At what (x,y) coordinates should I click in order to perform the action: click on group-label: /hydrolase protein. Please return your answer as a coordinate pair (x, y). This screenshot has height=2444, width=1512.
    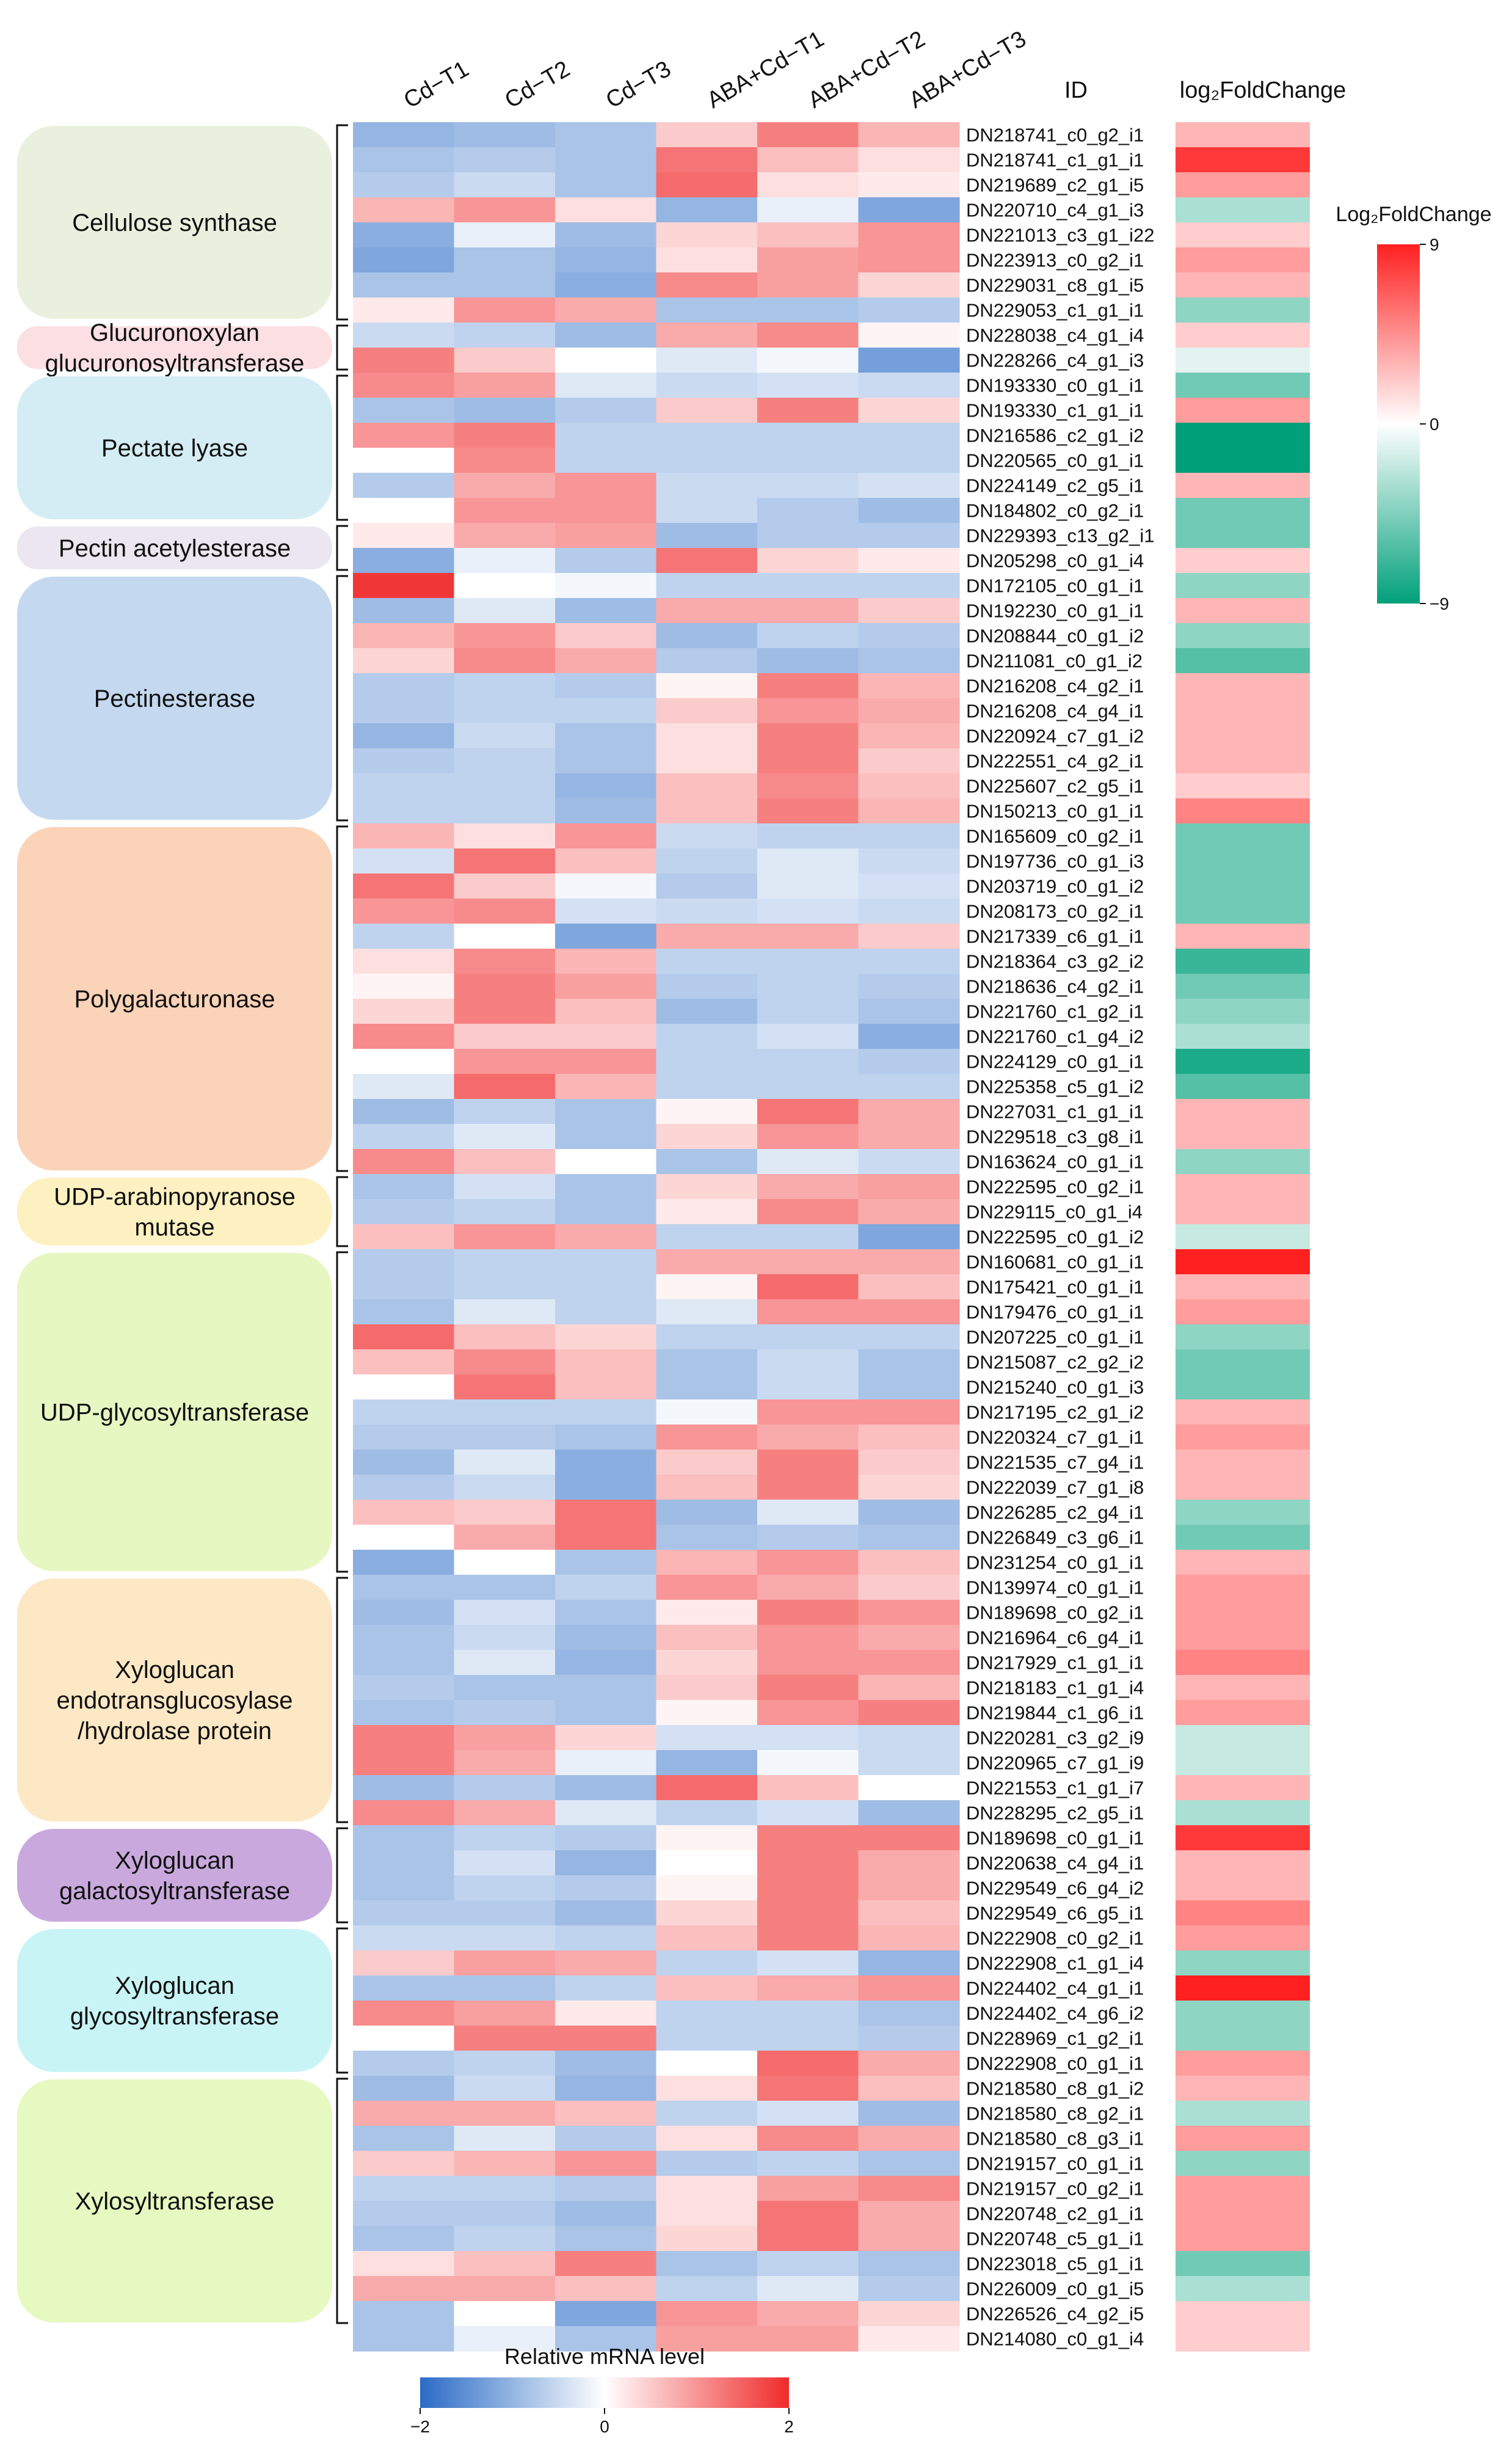
    Looking at the image, I should click on (175, 1731).